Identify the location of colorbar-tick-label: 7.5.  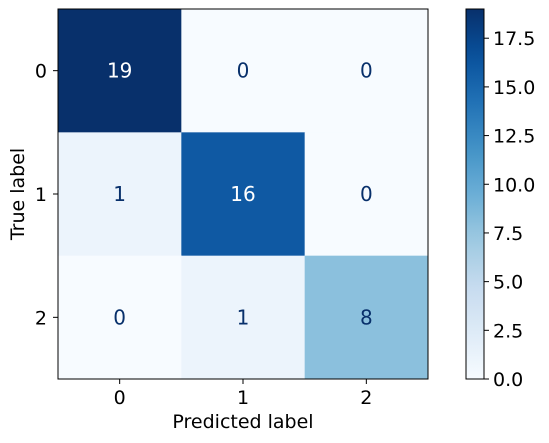
(508, 234).